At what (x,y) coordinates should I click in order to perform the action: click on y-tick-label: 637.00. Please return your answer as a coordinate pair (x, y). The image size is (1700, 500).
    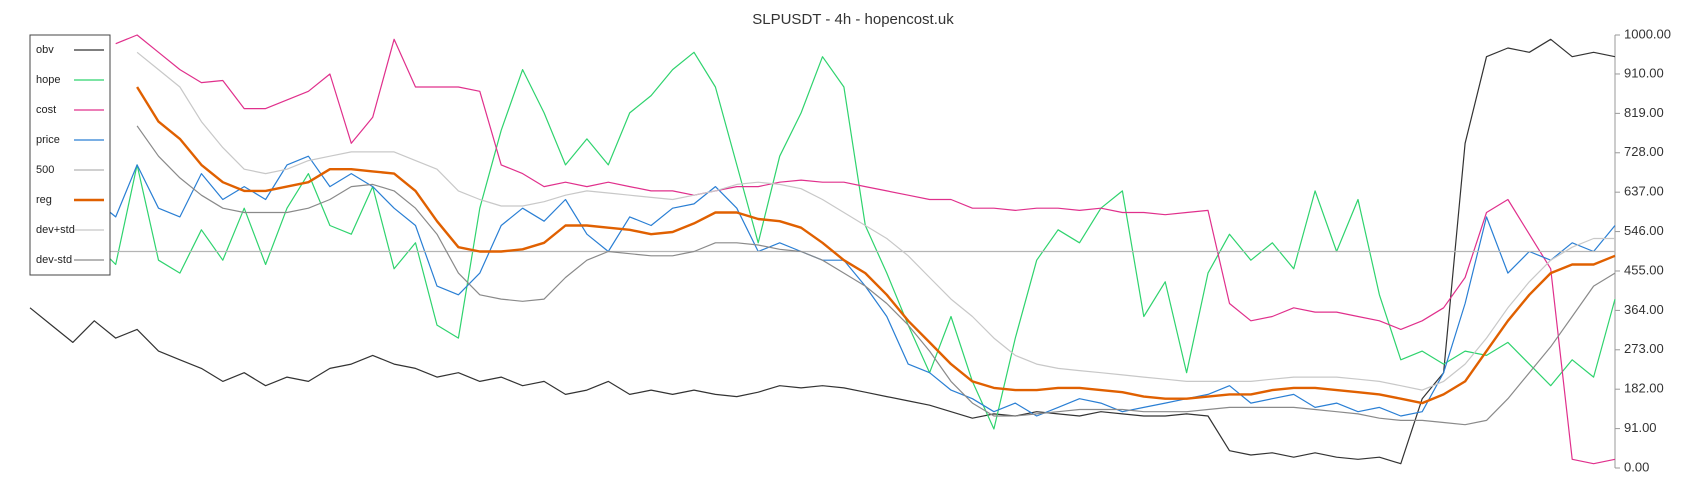
    Looking at the image, I should click on (1644, 191).